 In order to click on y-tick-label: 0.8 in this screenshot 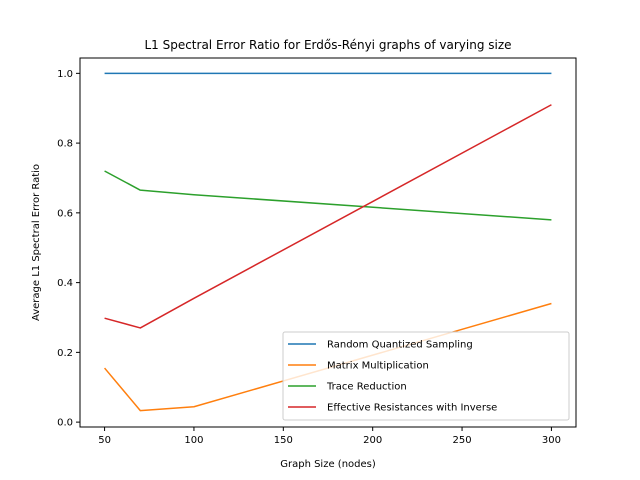, I will do `click(65, 144)`.